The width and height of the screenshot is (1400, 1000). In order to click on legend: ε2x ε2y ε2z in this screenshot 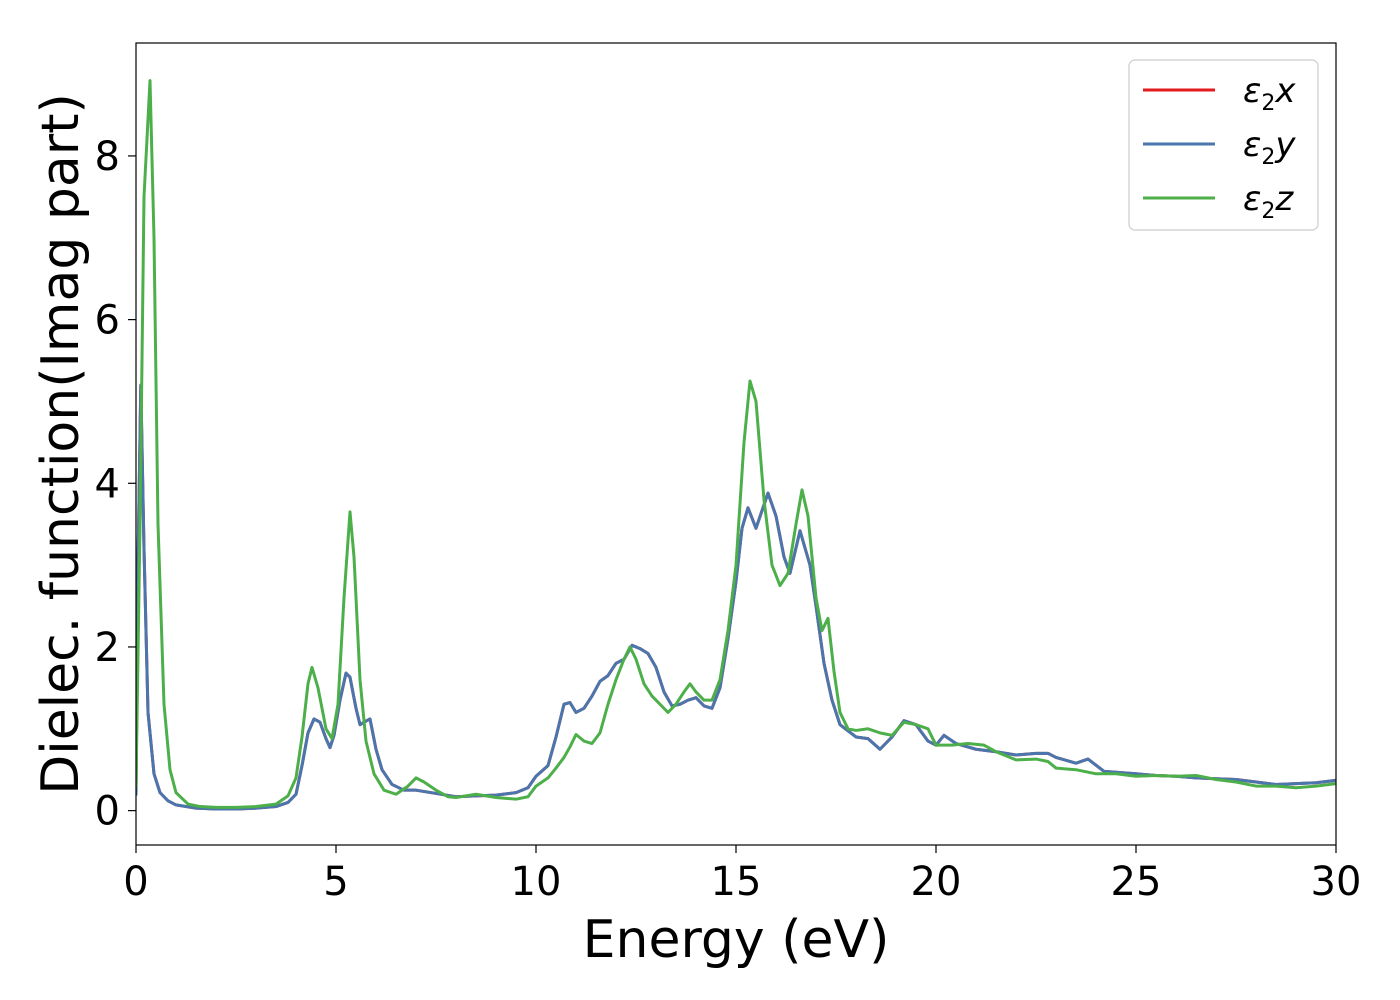, I will do `click(1223, 145)`.